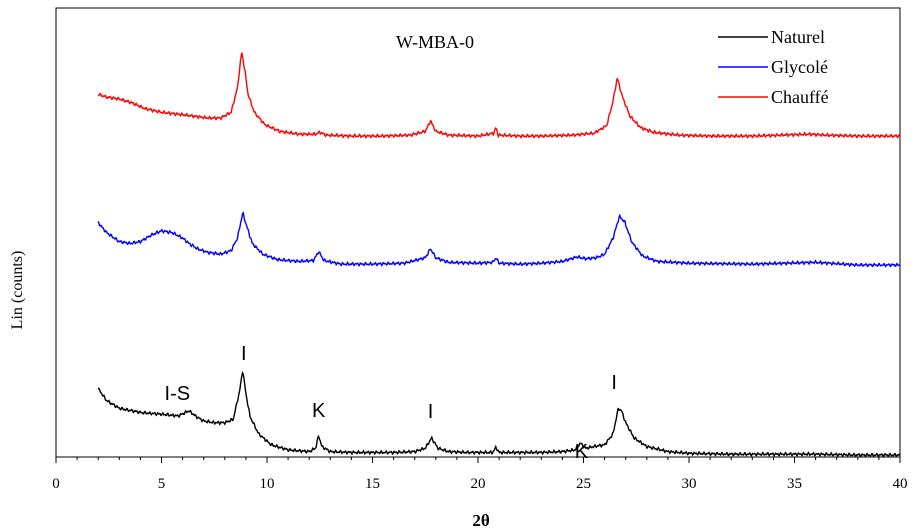  What do you see at coordinates (481, 520) in the screenshot?
I see `x-axis-title: 2θ` at bounding box center [481, 520].